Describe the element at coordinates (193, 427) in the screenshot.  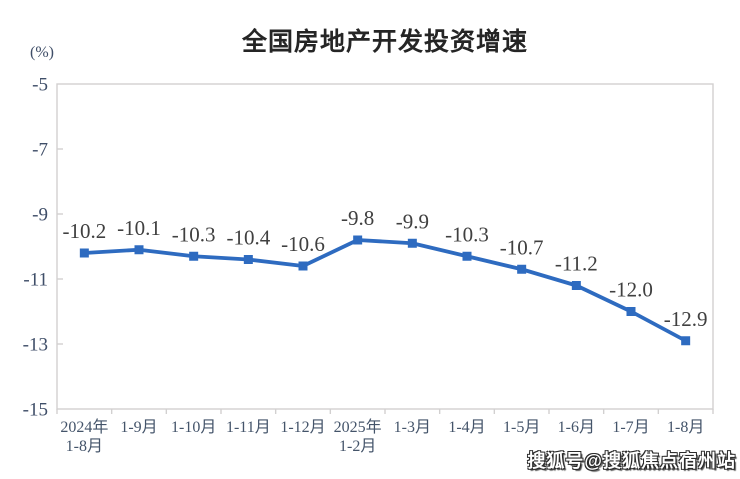
I see `x-axis-category-label: 1-10月` at that location.